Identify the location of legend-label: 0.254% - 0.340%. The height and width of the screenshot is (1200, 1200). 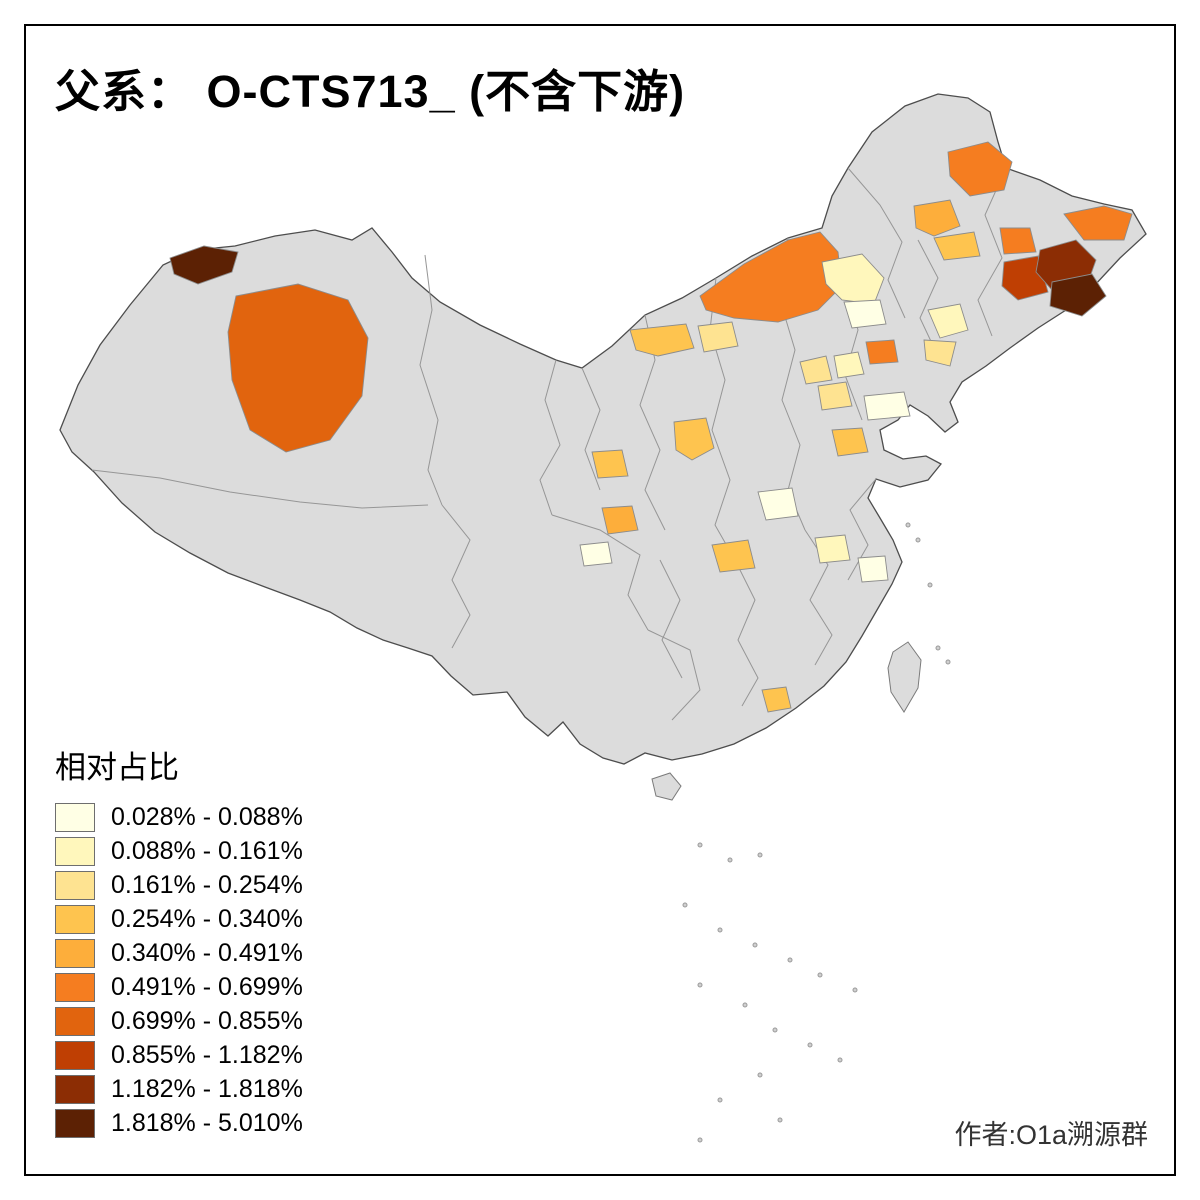
(207, 919).